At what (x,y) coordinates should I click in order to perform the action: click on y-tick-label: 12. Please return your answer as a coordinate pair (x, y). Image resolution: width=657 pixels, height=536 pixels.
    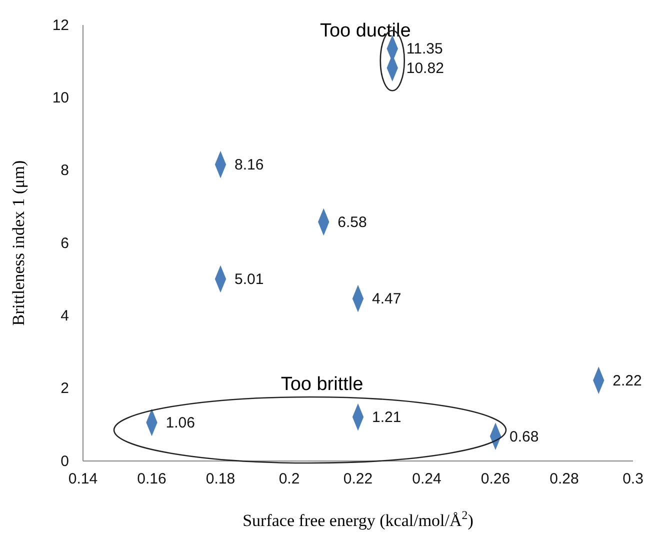
    Looking at the image, I should click on (60, 25).